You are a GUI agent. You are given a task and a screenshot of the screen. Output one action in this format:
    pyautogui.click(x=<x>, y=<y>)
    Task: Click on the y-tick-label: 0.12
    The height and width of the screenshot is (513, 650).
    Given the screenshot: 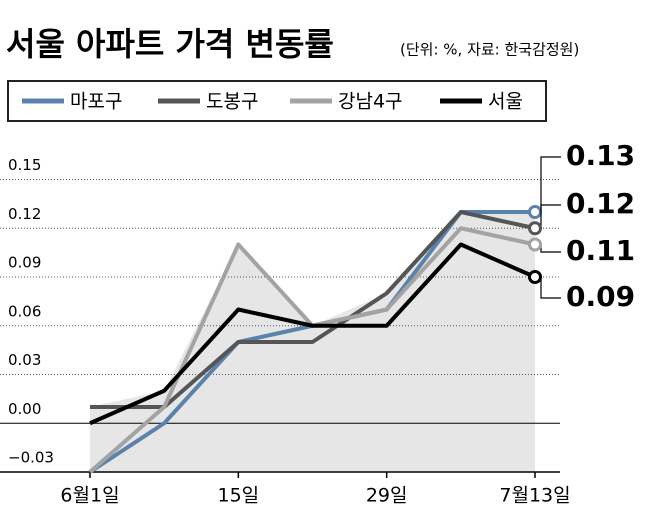 What is the action you would take?
    pyautogui.click(x=24, y=214)
    